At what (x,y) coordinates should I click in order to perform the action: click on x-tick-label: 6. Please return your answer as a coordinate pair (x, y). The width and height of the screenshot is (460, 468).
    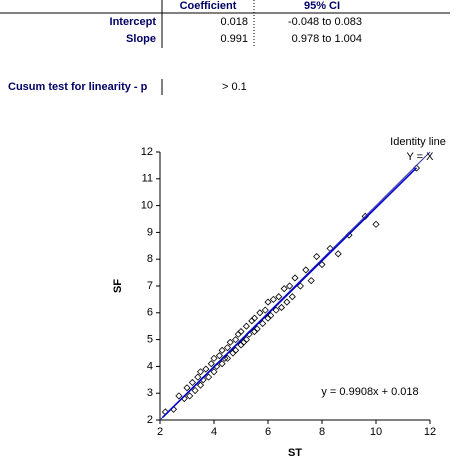
    Looking at the image, I should click on (268, 432).